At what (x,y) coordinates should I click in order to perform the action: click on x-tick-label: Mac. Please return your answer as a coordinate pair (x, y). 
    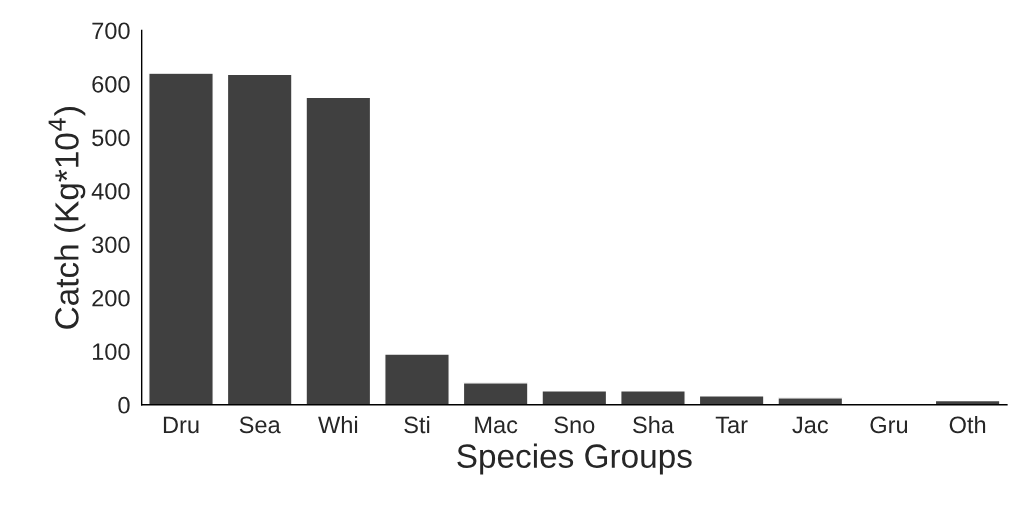
    Looking at the image, I should click on (496, 425).